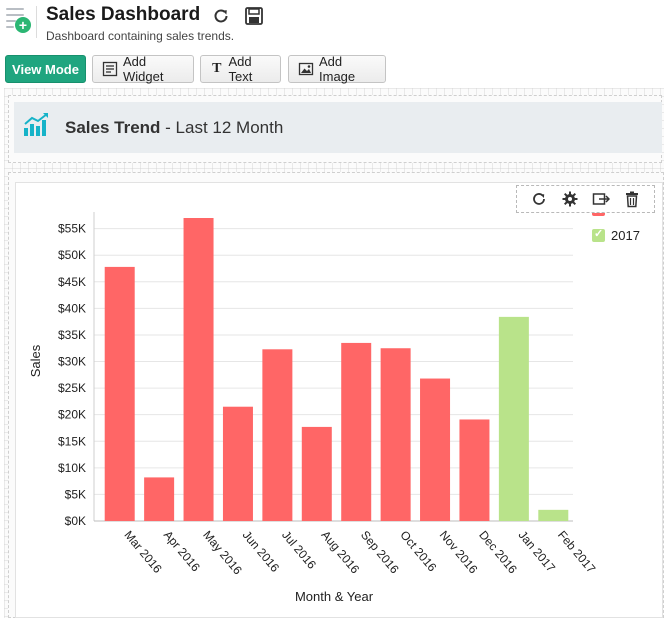 Image resolution: width=664 pixels, height=618 pixels. I want to click on x-tick-label: Apr 2016, so click(182, 551).